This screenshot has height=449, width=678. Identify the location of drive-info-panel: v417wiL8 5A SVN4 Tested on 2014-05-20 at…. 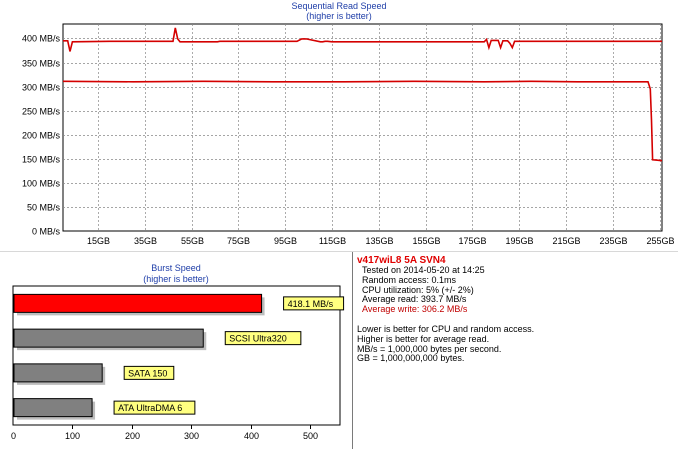
(516, 309).